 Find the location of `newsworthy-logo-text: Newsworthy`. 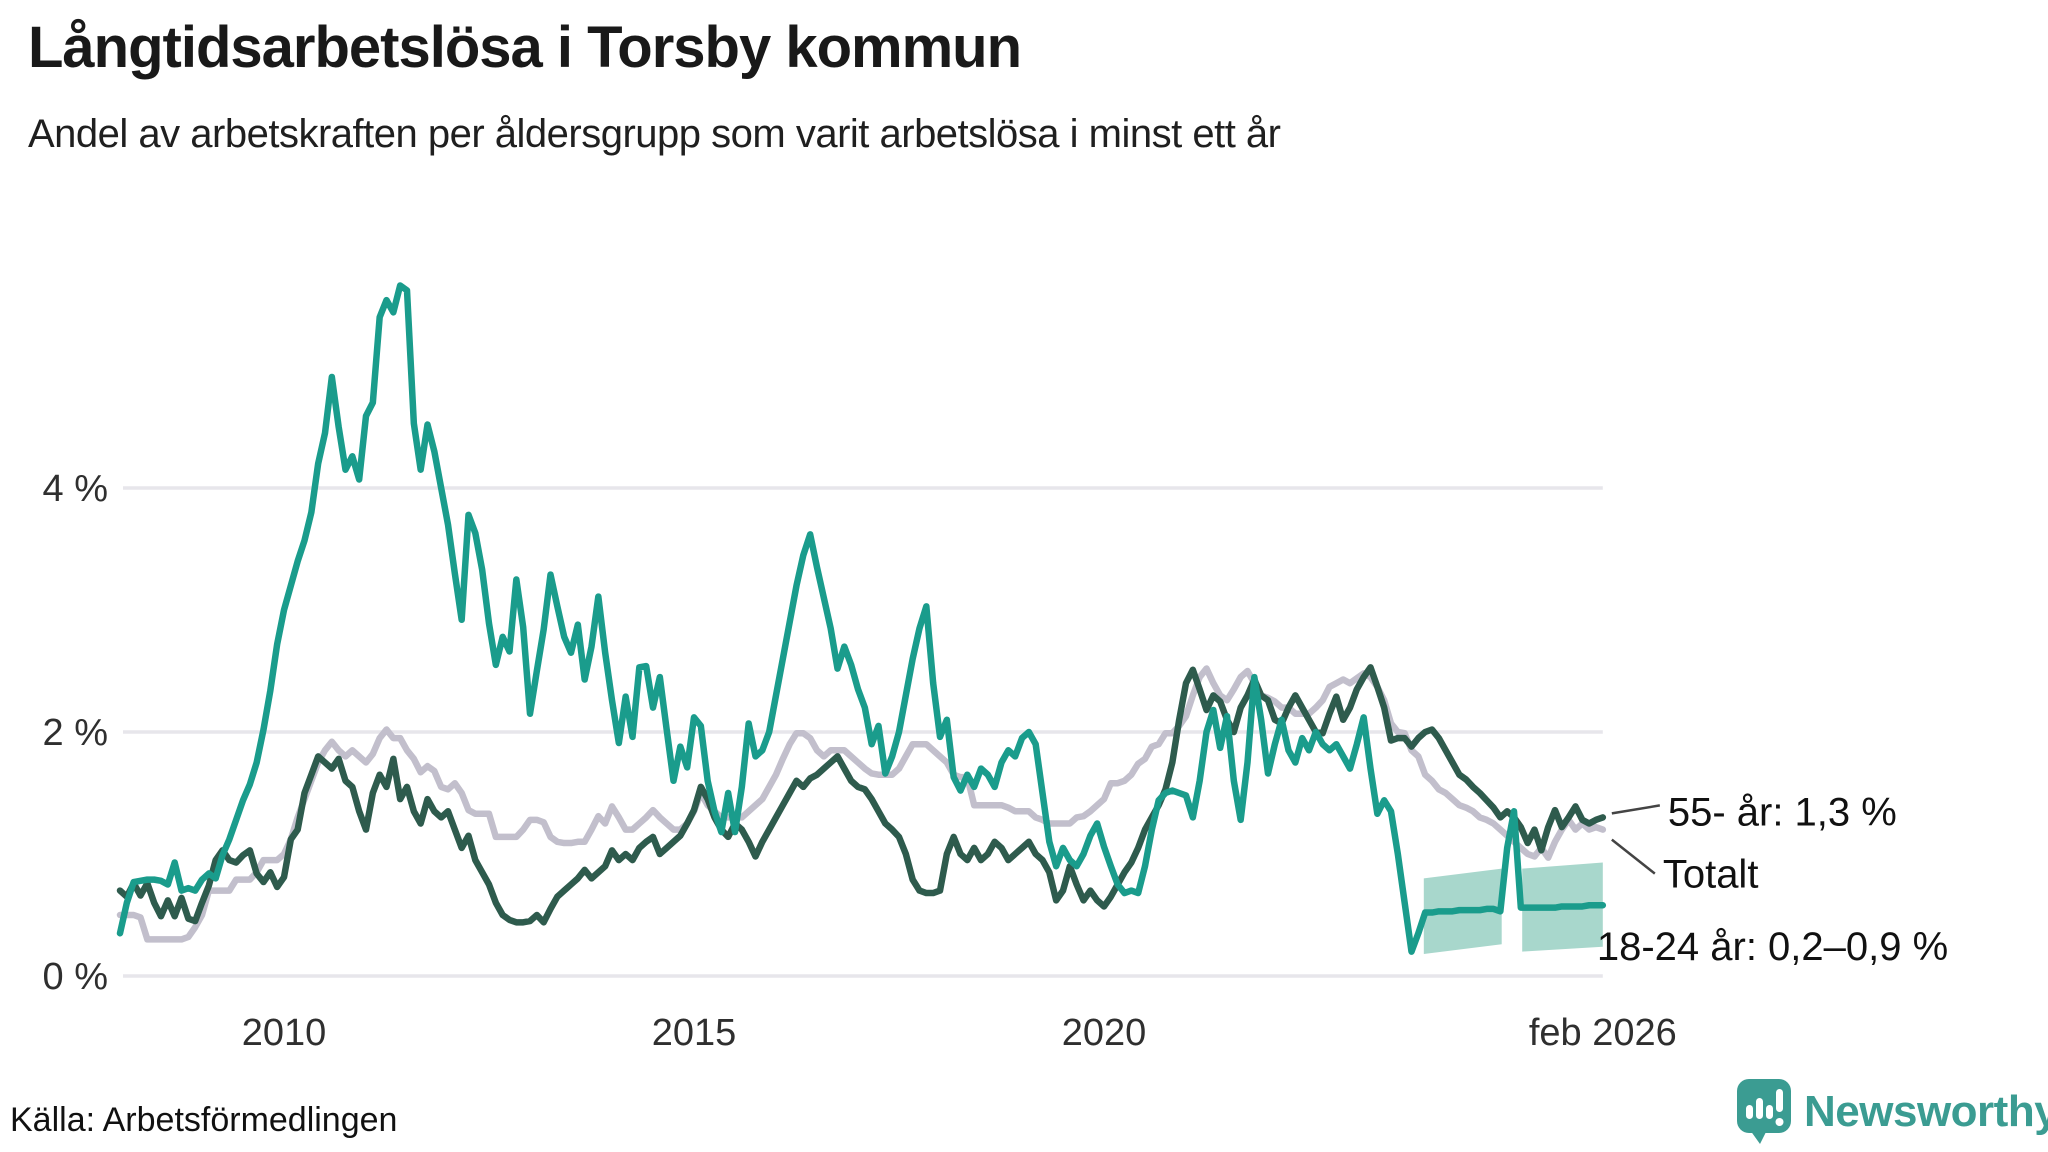

newsworthy-logo-text: Newsworthy is located at coordinates (1926, 1111).